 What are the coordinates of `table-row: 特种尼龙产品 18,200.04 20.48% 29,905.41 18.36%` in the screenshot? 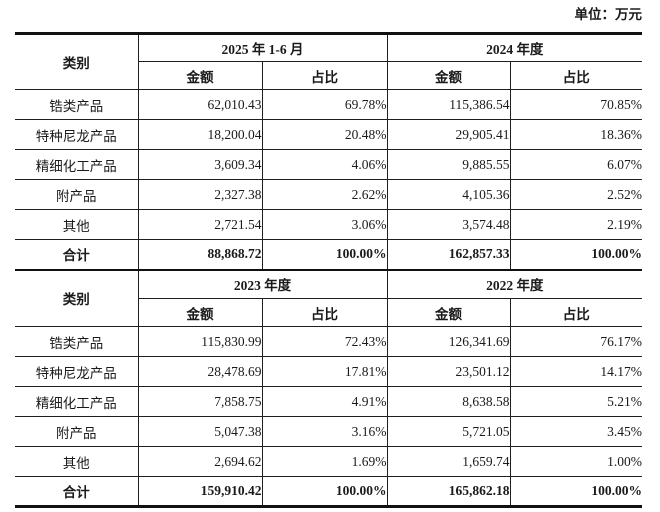 It's located at (328, 134).